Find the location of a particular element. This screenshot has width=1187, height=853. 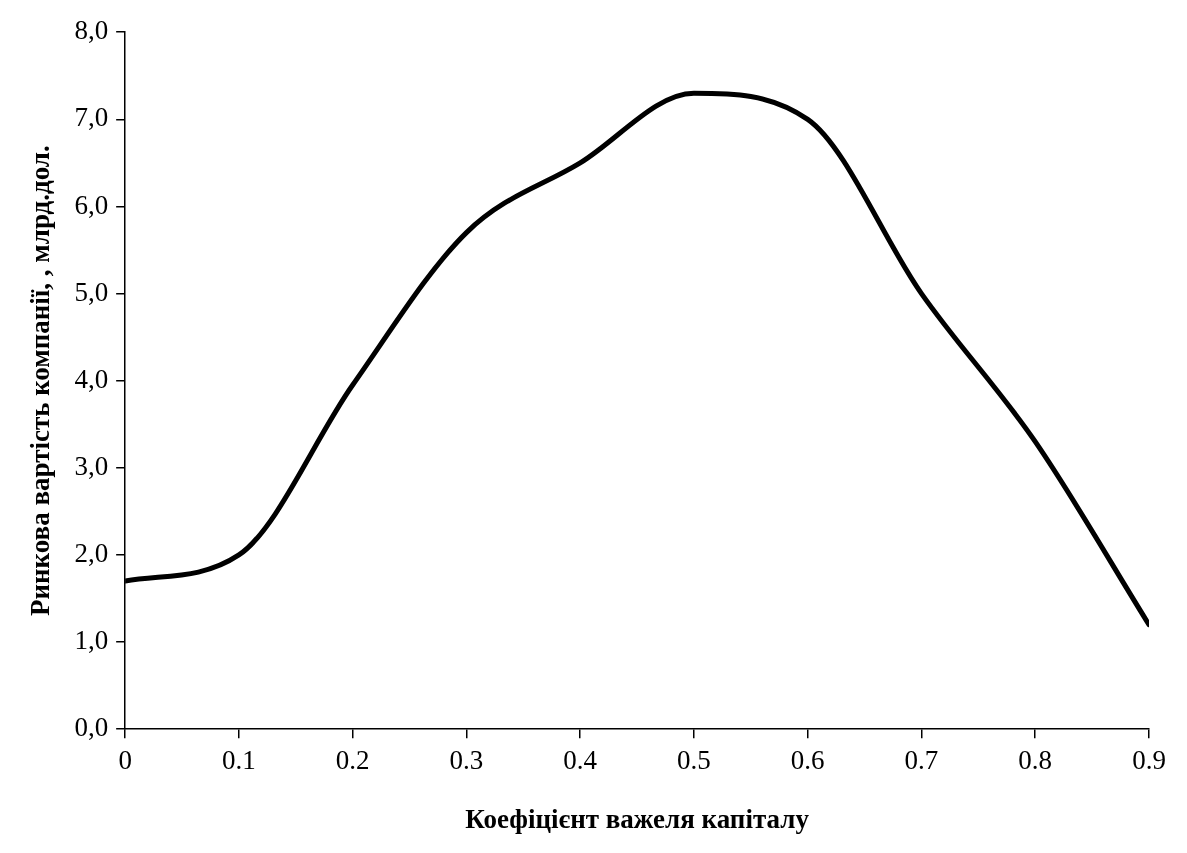

y-tick-label: 4,0 is located at coordinates (91, 378).